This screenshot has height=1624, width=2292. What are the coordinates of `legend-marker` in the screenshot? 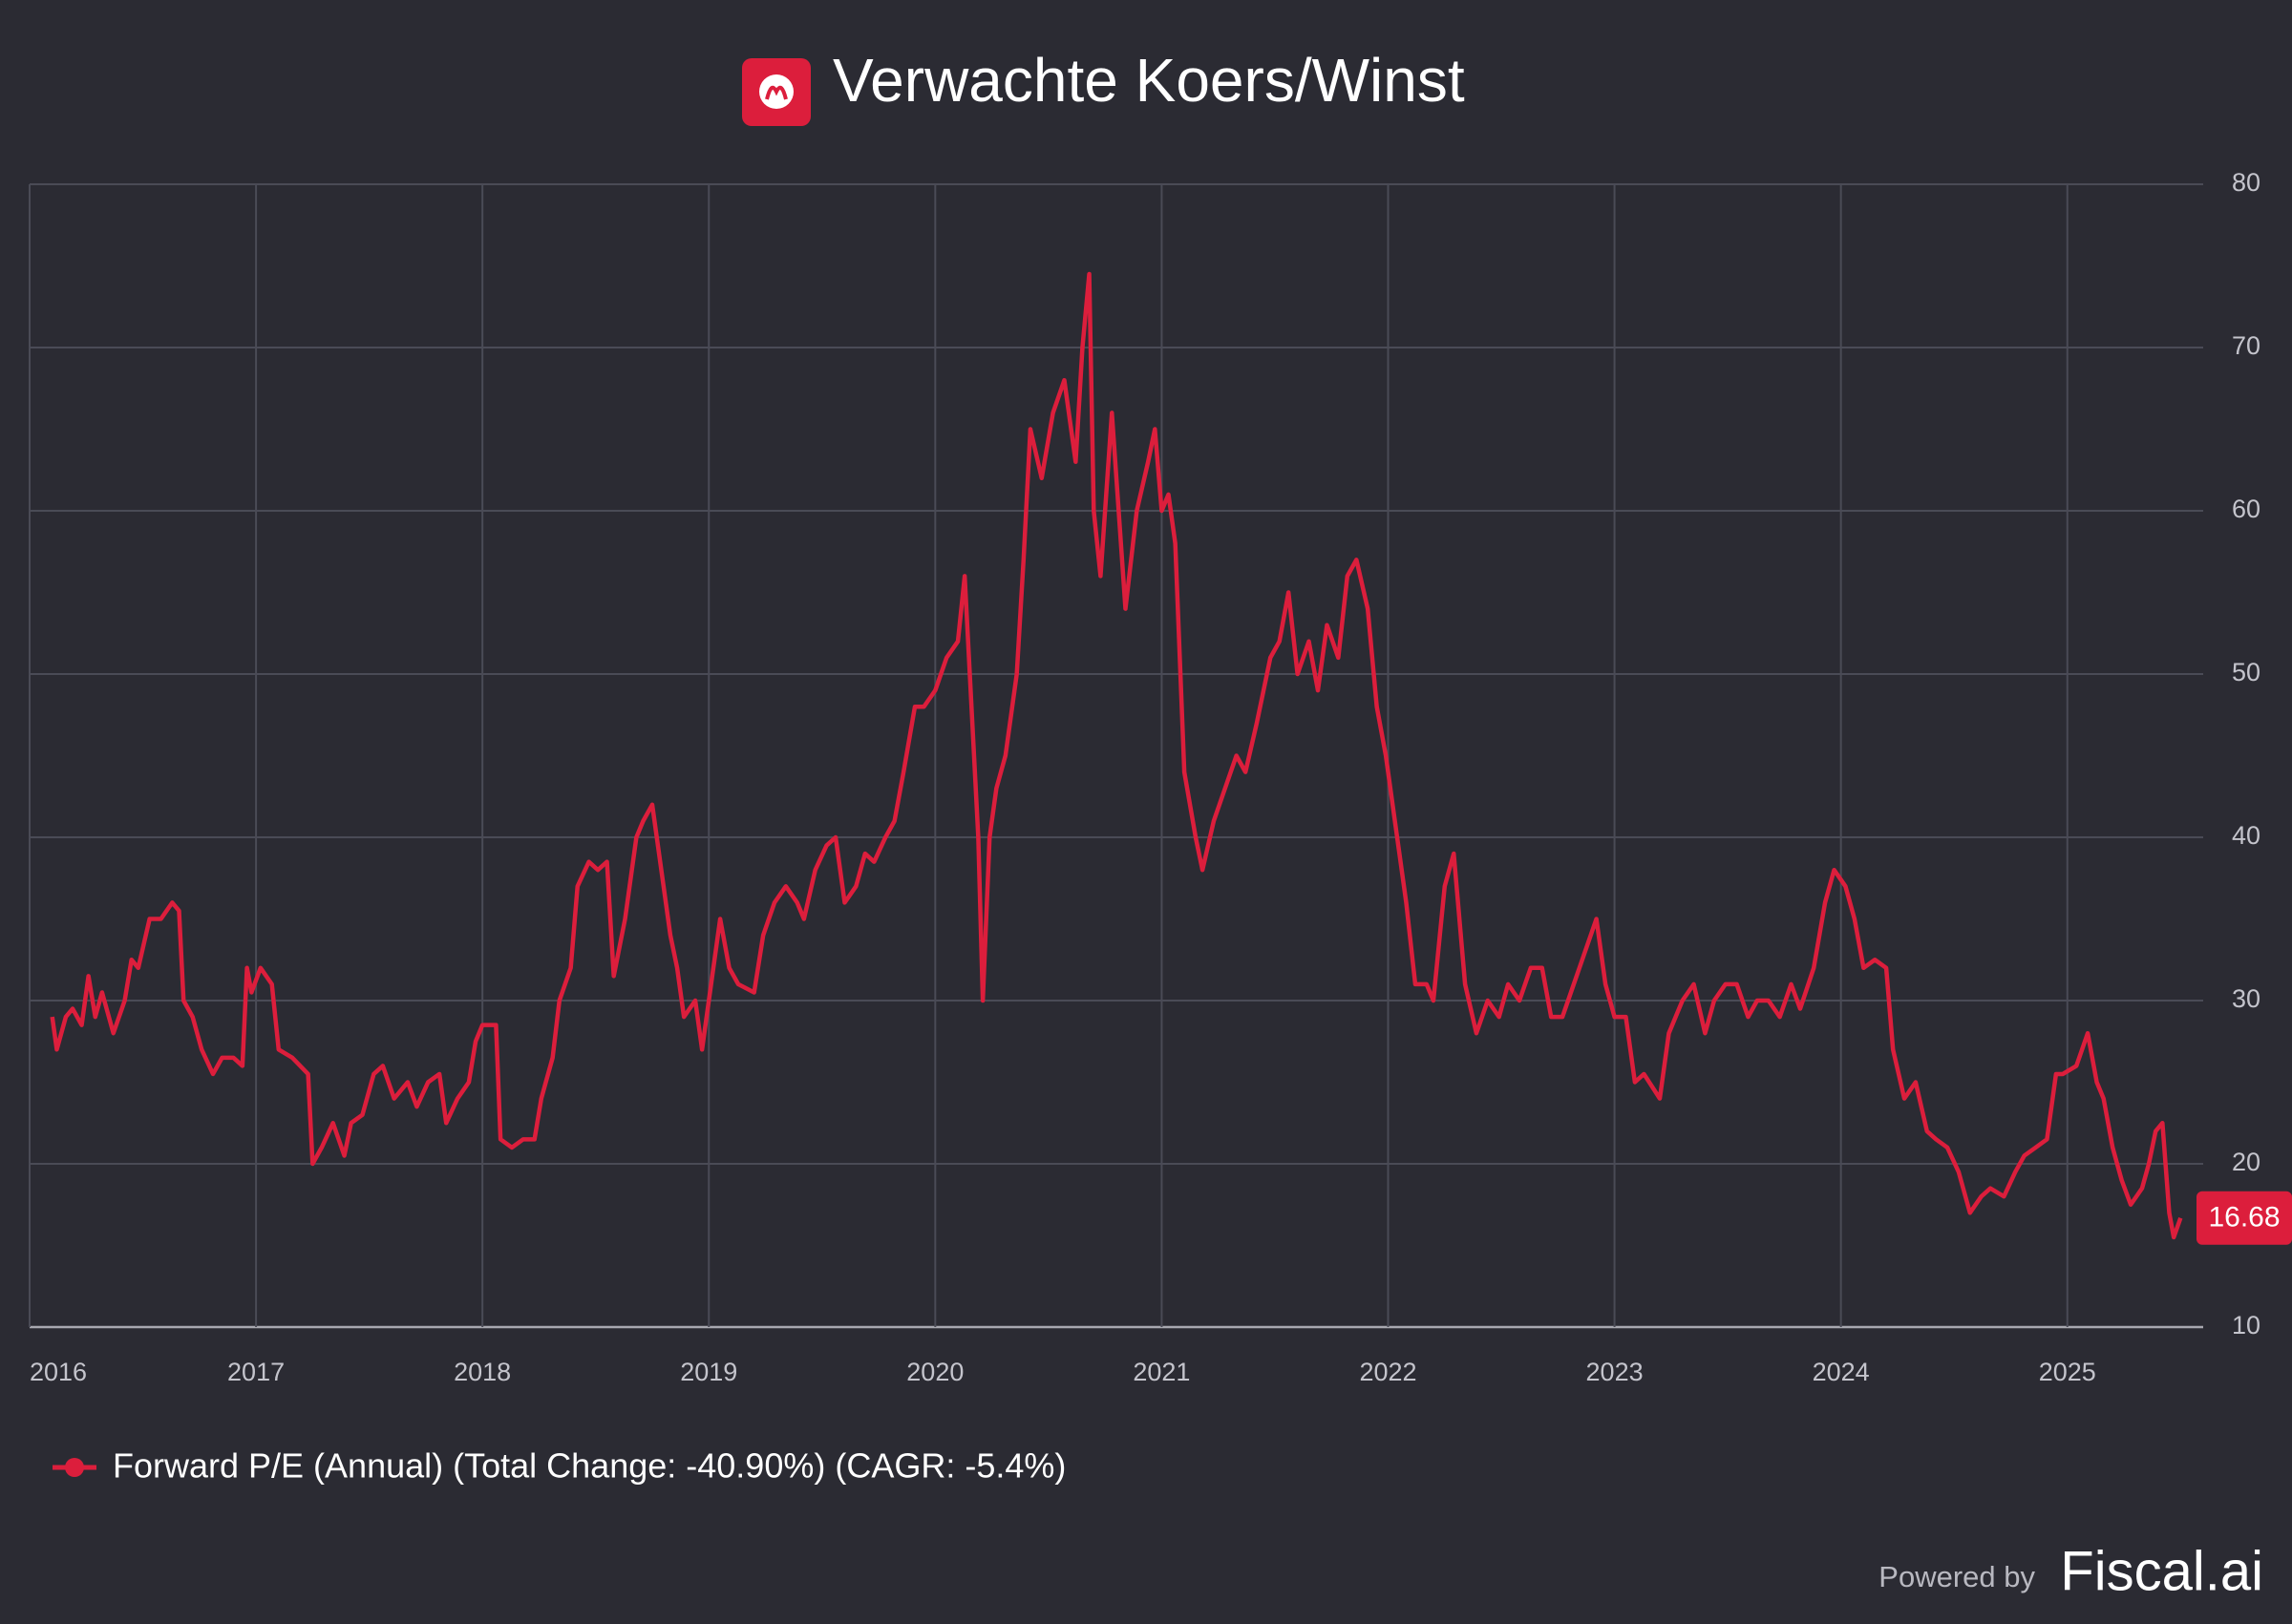 It's located at (74, 1467).